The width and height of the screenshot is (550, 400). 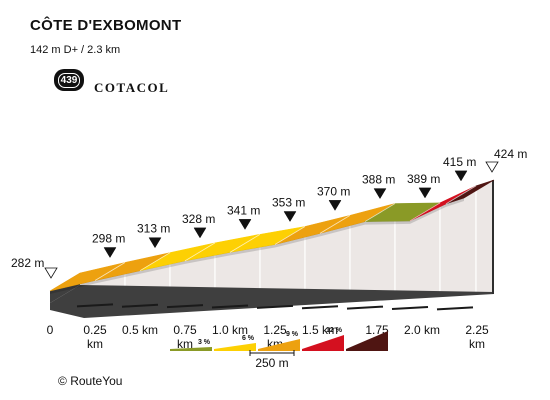 I want to click on distance-tick-label: 0, so click(x=50, y=330).